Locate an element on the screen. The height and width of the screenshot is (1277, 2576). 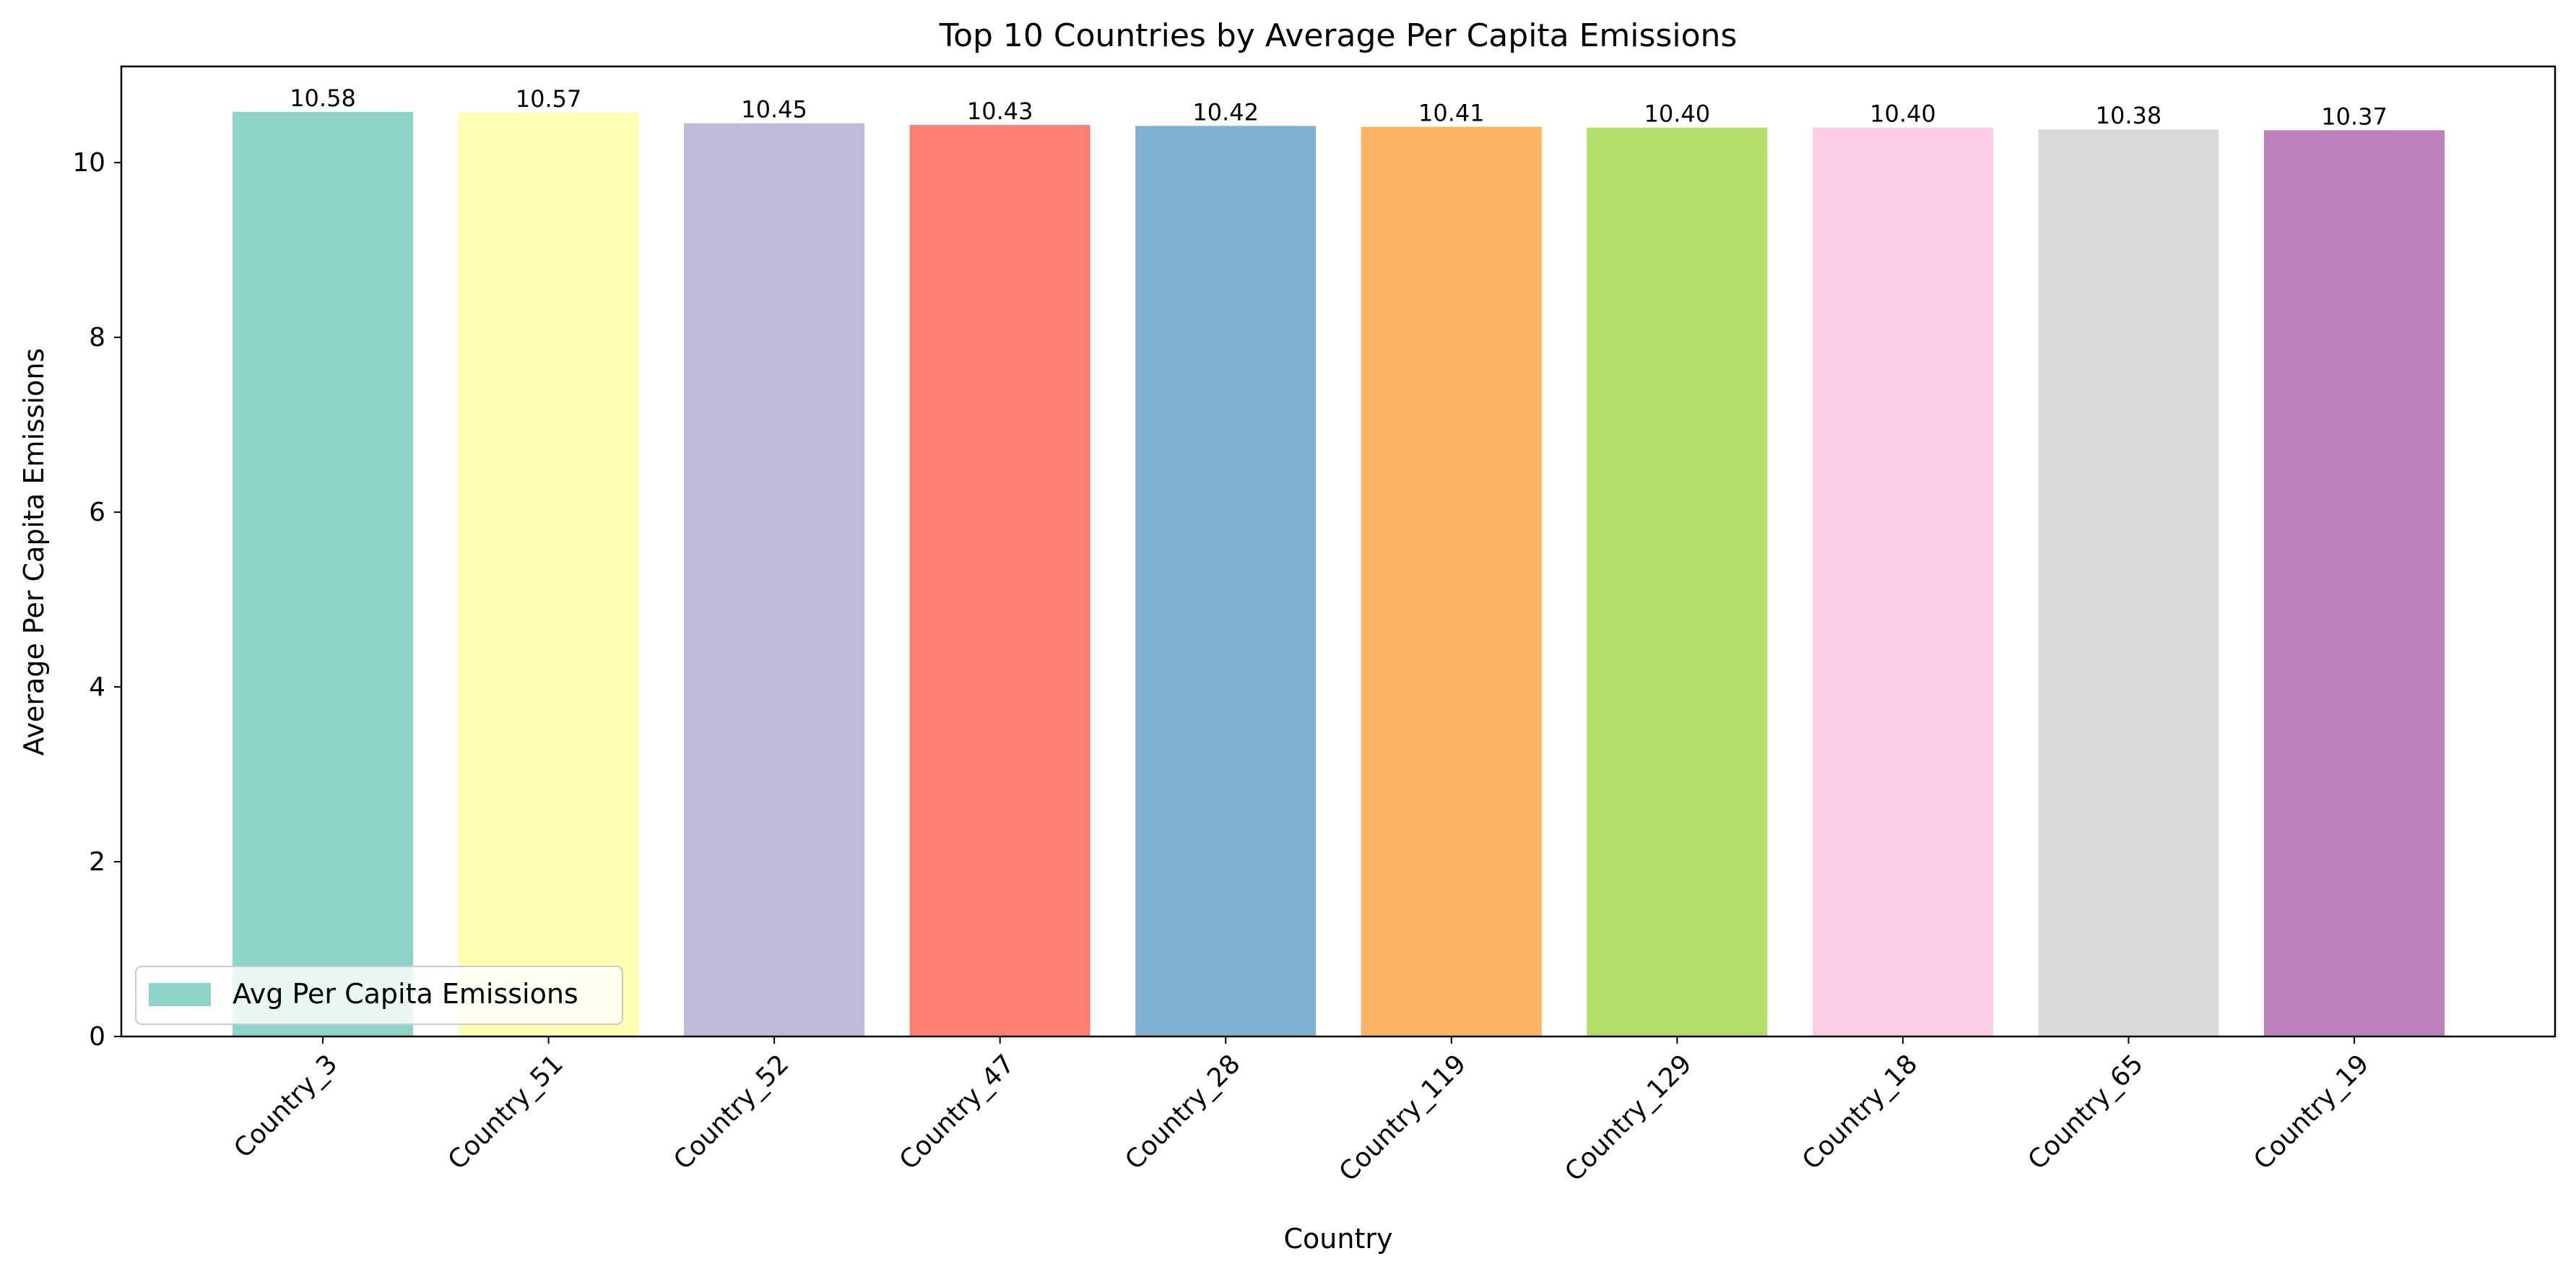
bar-value-label: 10.41 is located at coordinates (1451, 113).